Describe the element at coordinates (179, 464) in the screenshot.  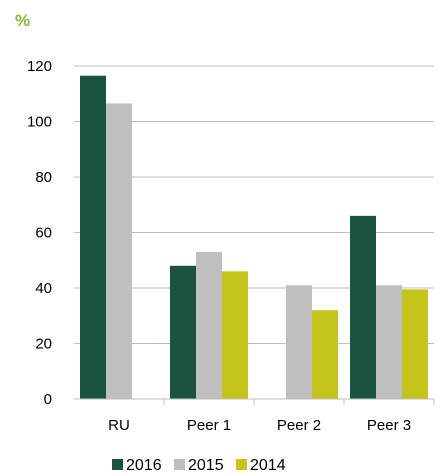
I see `legend-swatch-2015` at that location.